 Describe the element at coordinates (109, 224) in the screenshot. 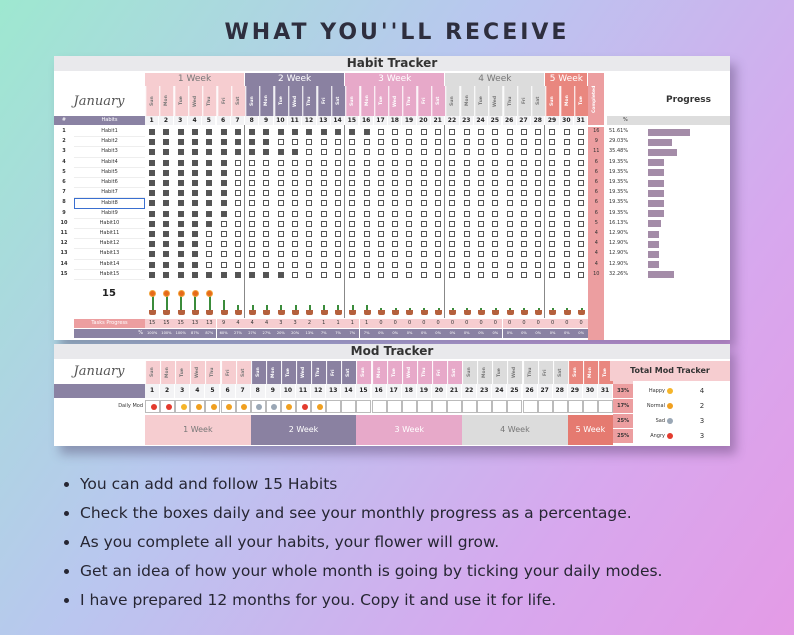

I see `habit-name: Habit10` at that location.